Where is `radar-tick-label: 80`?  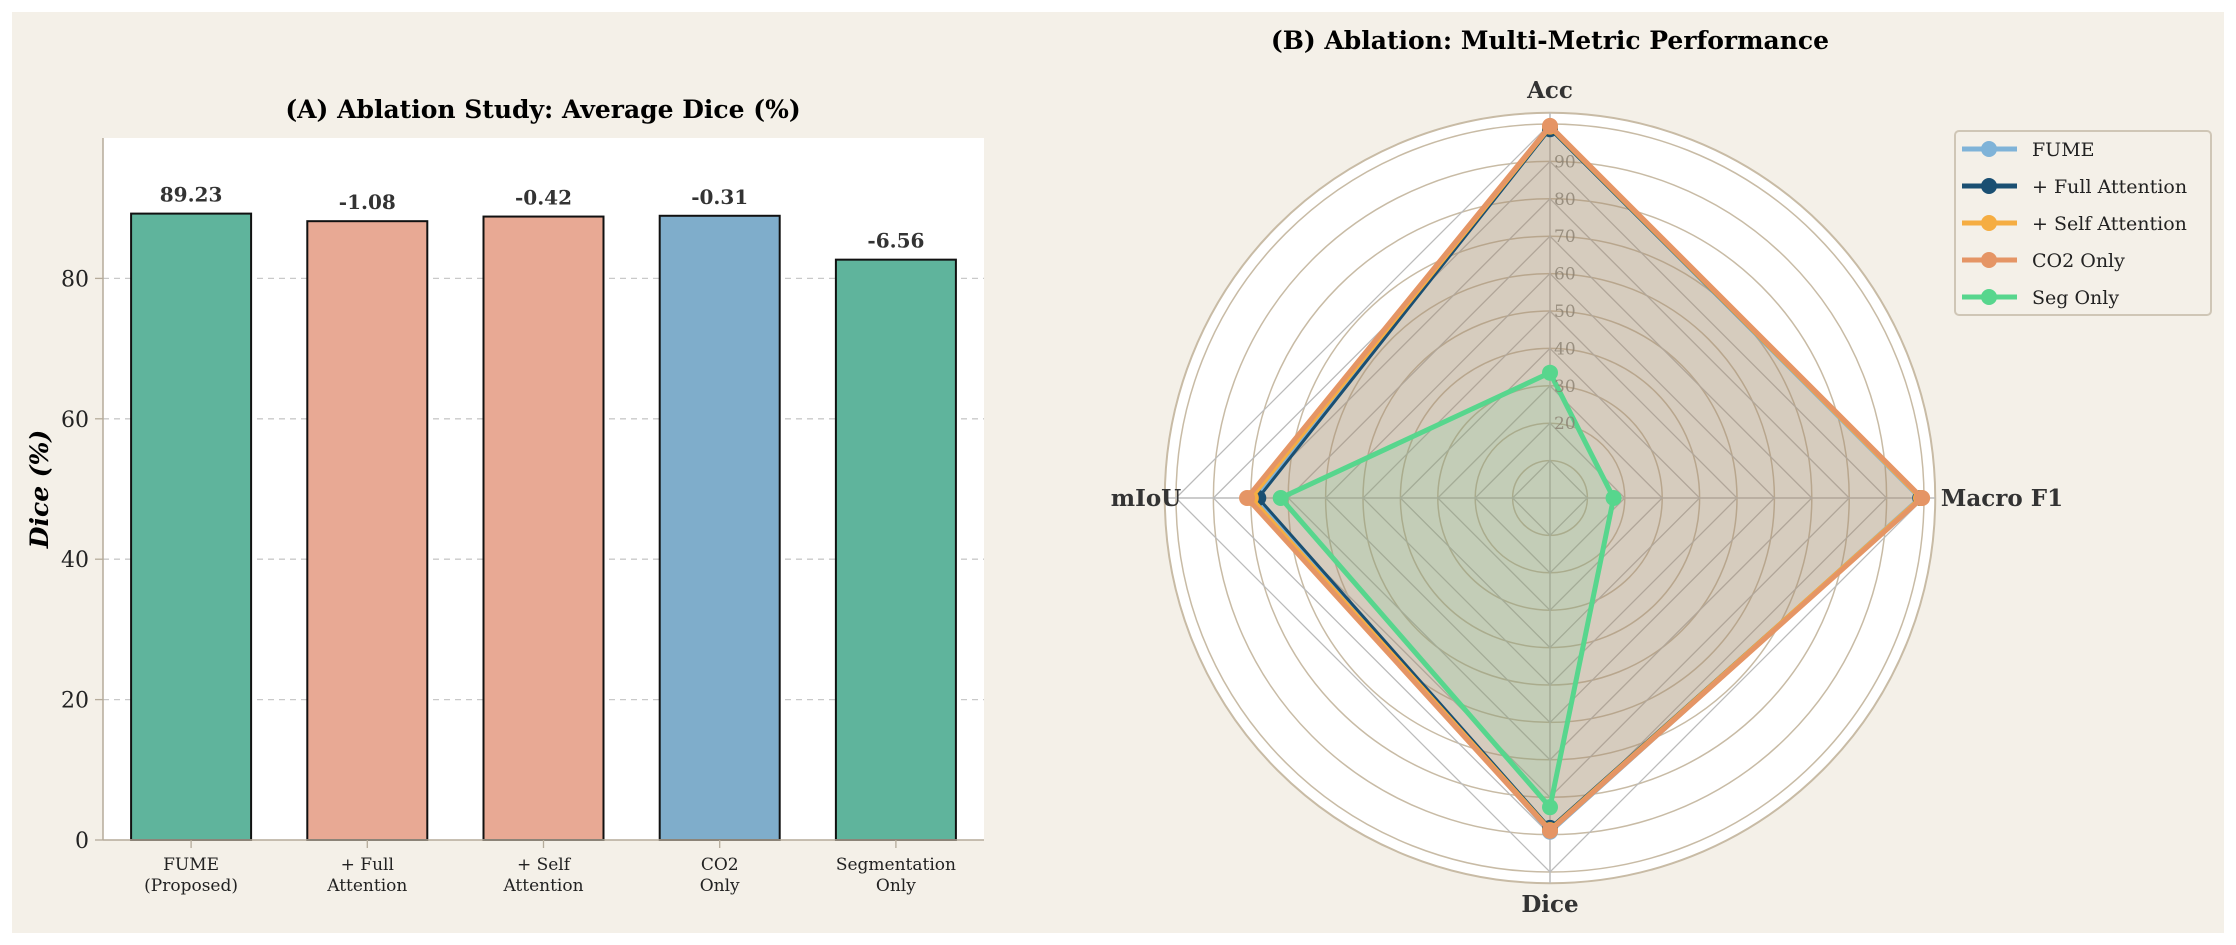 radar-tick-label: 80 is located at coordinates (1565, 200).